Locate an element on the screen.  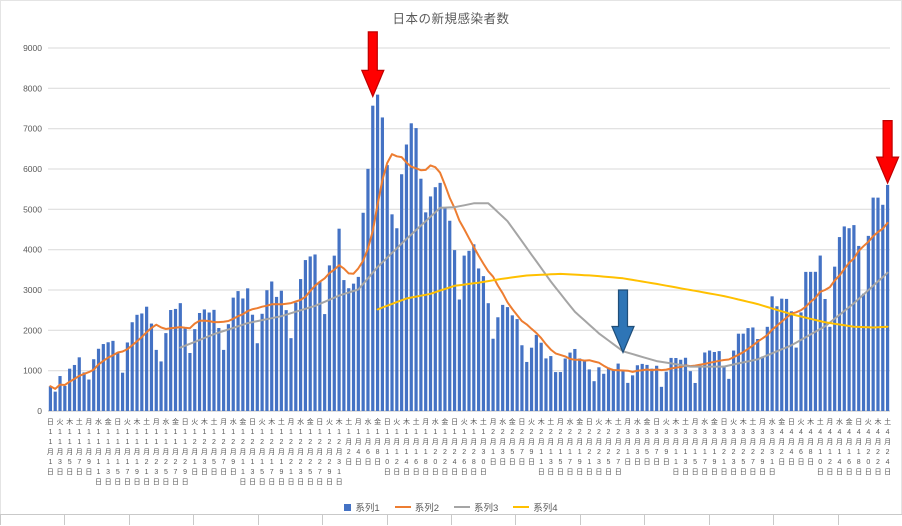
legend-item-2: 系列2 is located at coordinates (416, 507).